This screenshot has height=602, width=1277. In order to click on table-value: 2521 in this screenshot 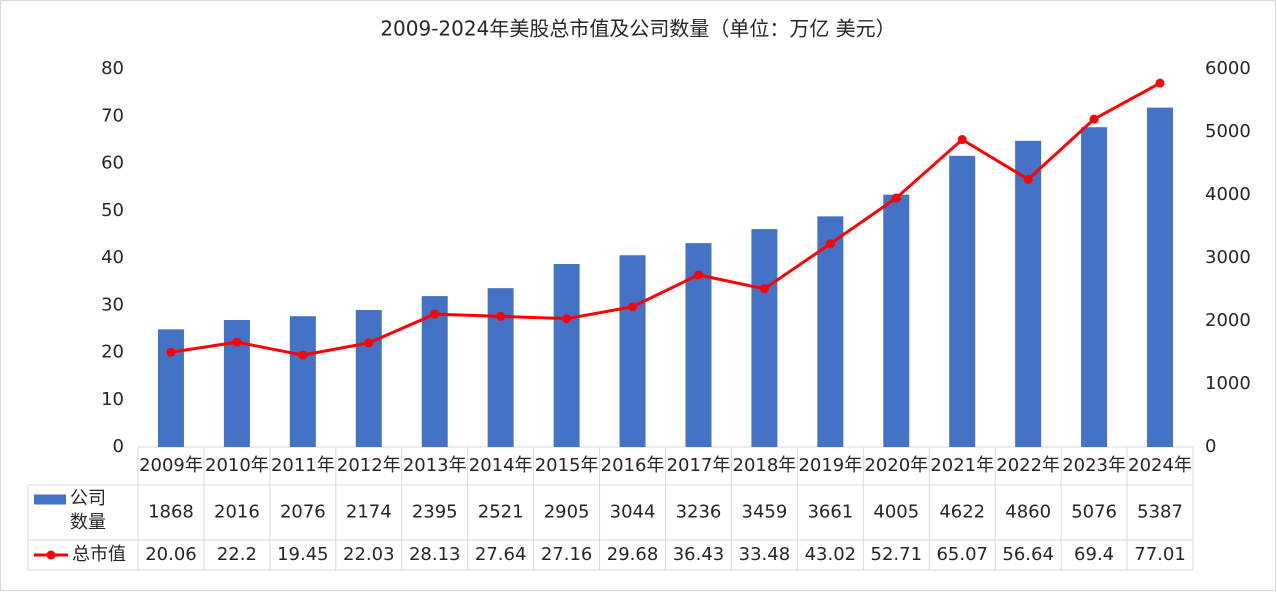, I will do `click(501, 512)`.